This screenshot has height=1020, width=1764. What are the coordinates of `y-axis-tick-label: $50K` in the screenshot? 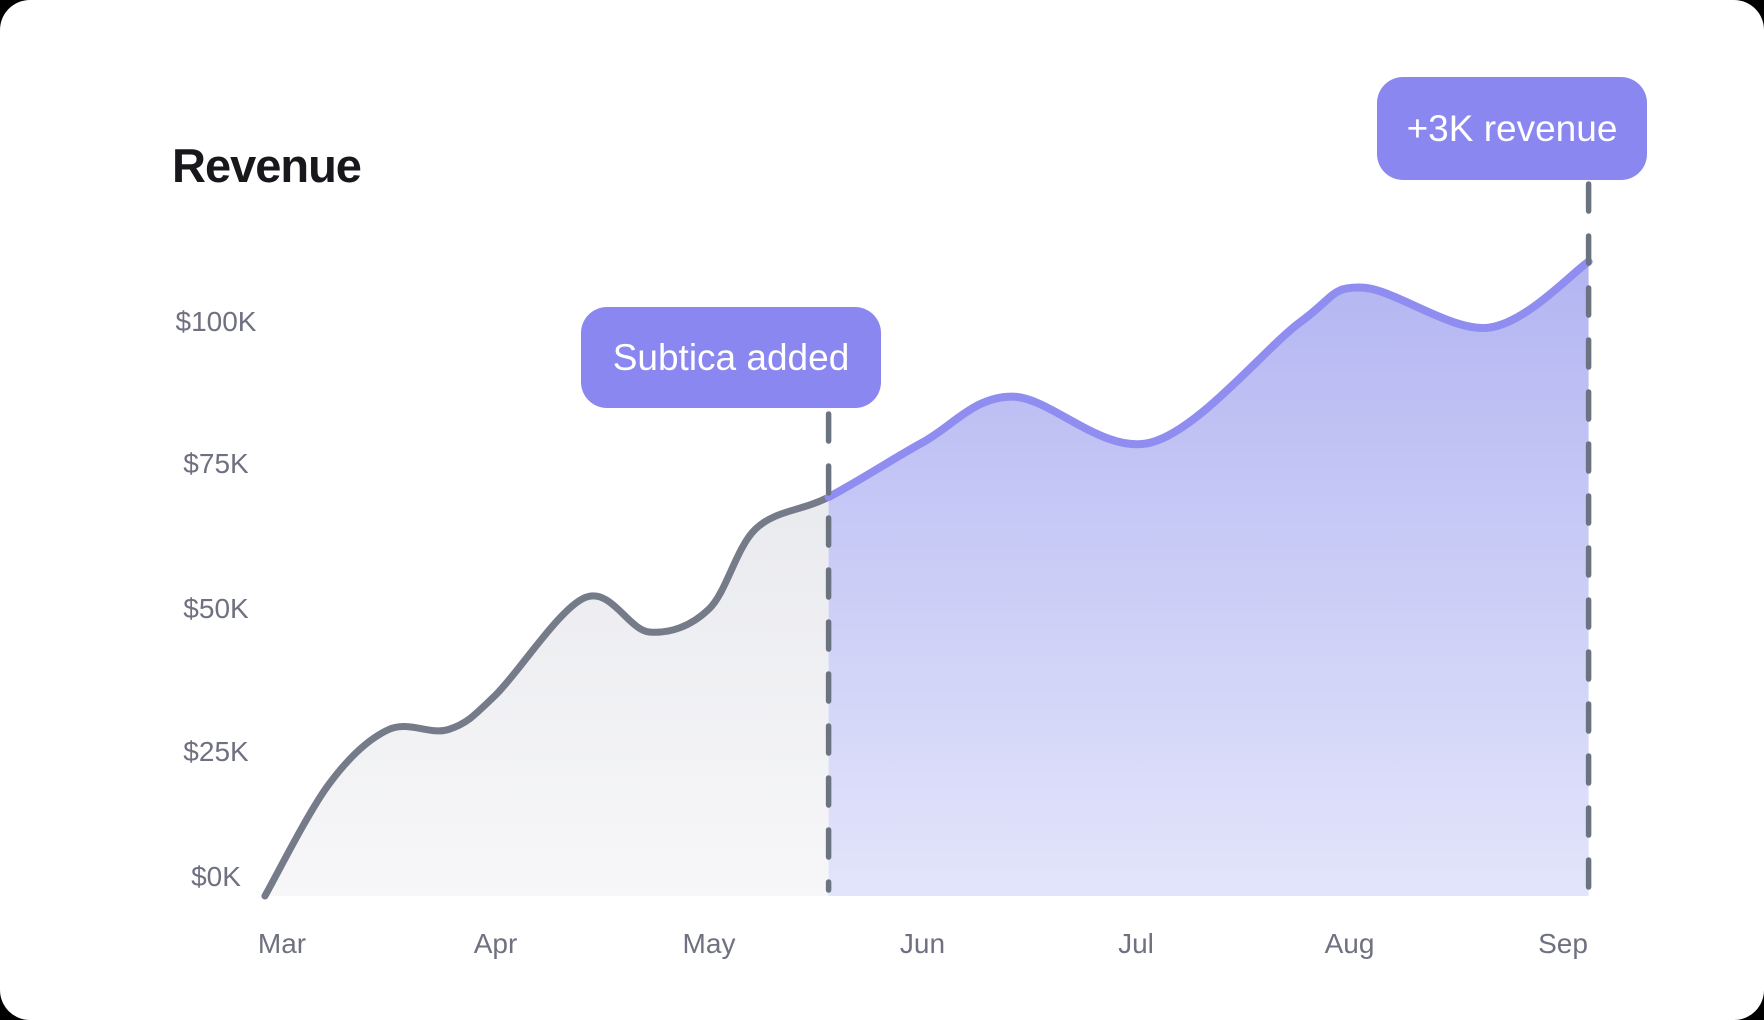 It's located at (216, 608).